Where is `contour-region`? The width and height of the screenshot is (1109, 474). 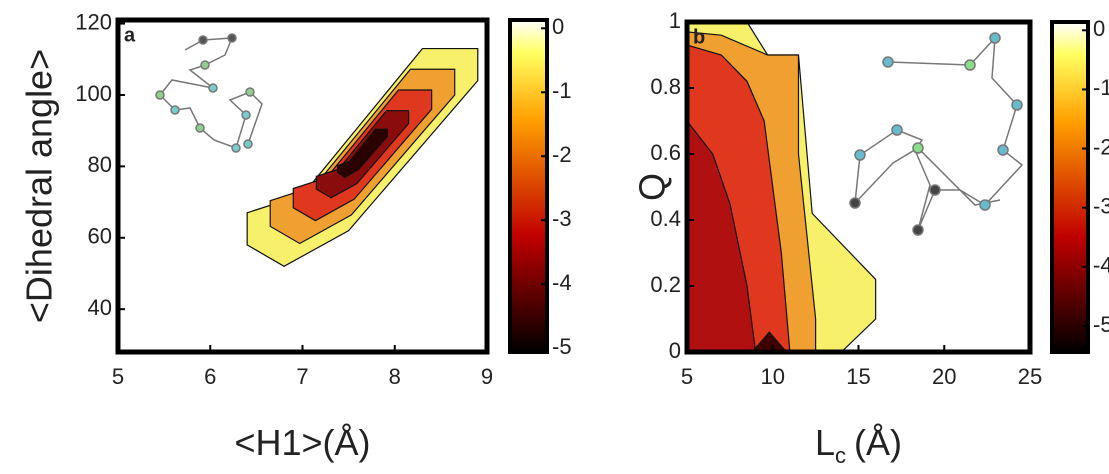 contour-region is located at coordinates (362, 153).